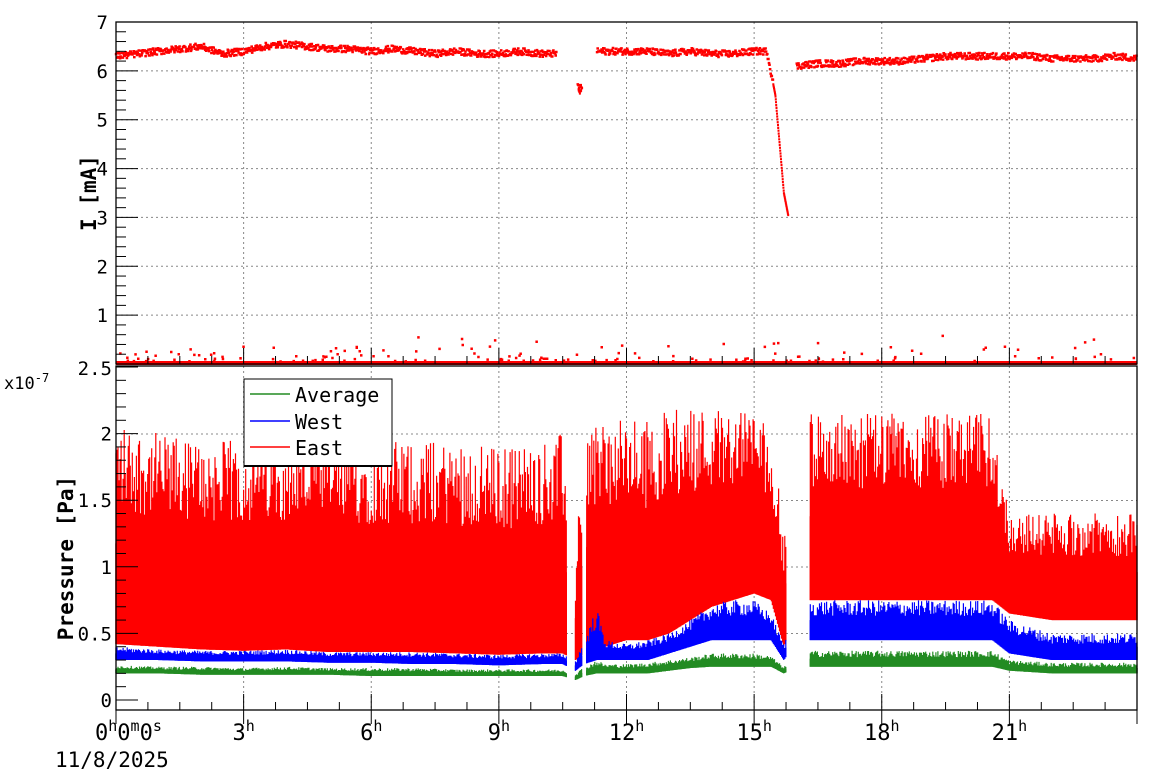 The width and height of the screenshot is (1158, 782). What do you see at coordinates (66, 558) in the screenshot?
I see `bottom-y-axis-label: Pressure [Pa]` at bounding box center [66, 558].